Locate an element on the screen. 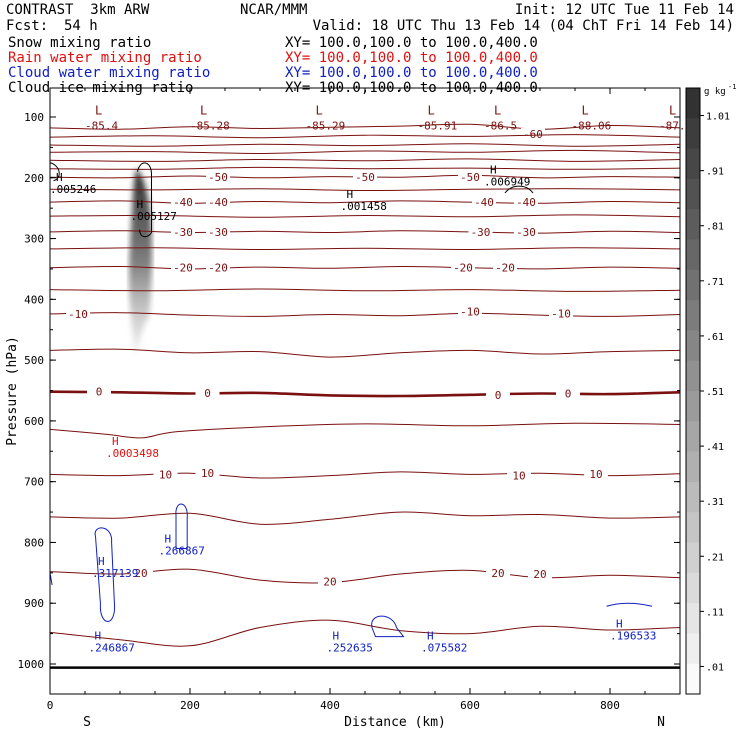  field-xy-cloud-water: XY= 100.0,100.0 to 100.0,400.0 is located at coordinates (411, 73).